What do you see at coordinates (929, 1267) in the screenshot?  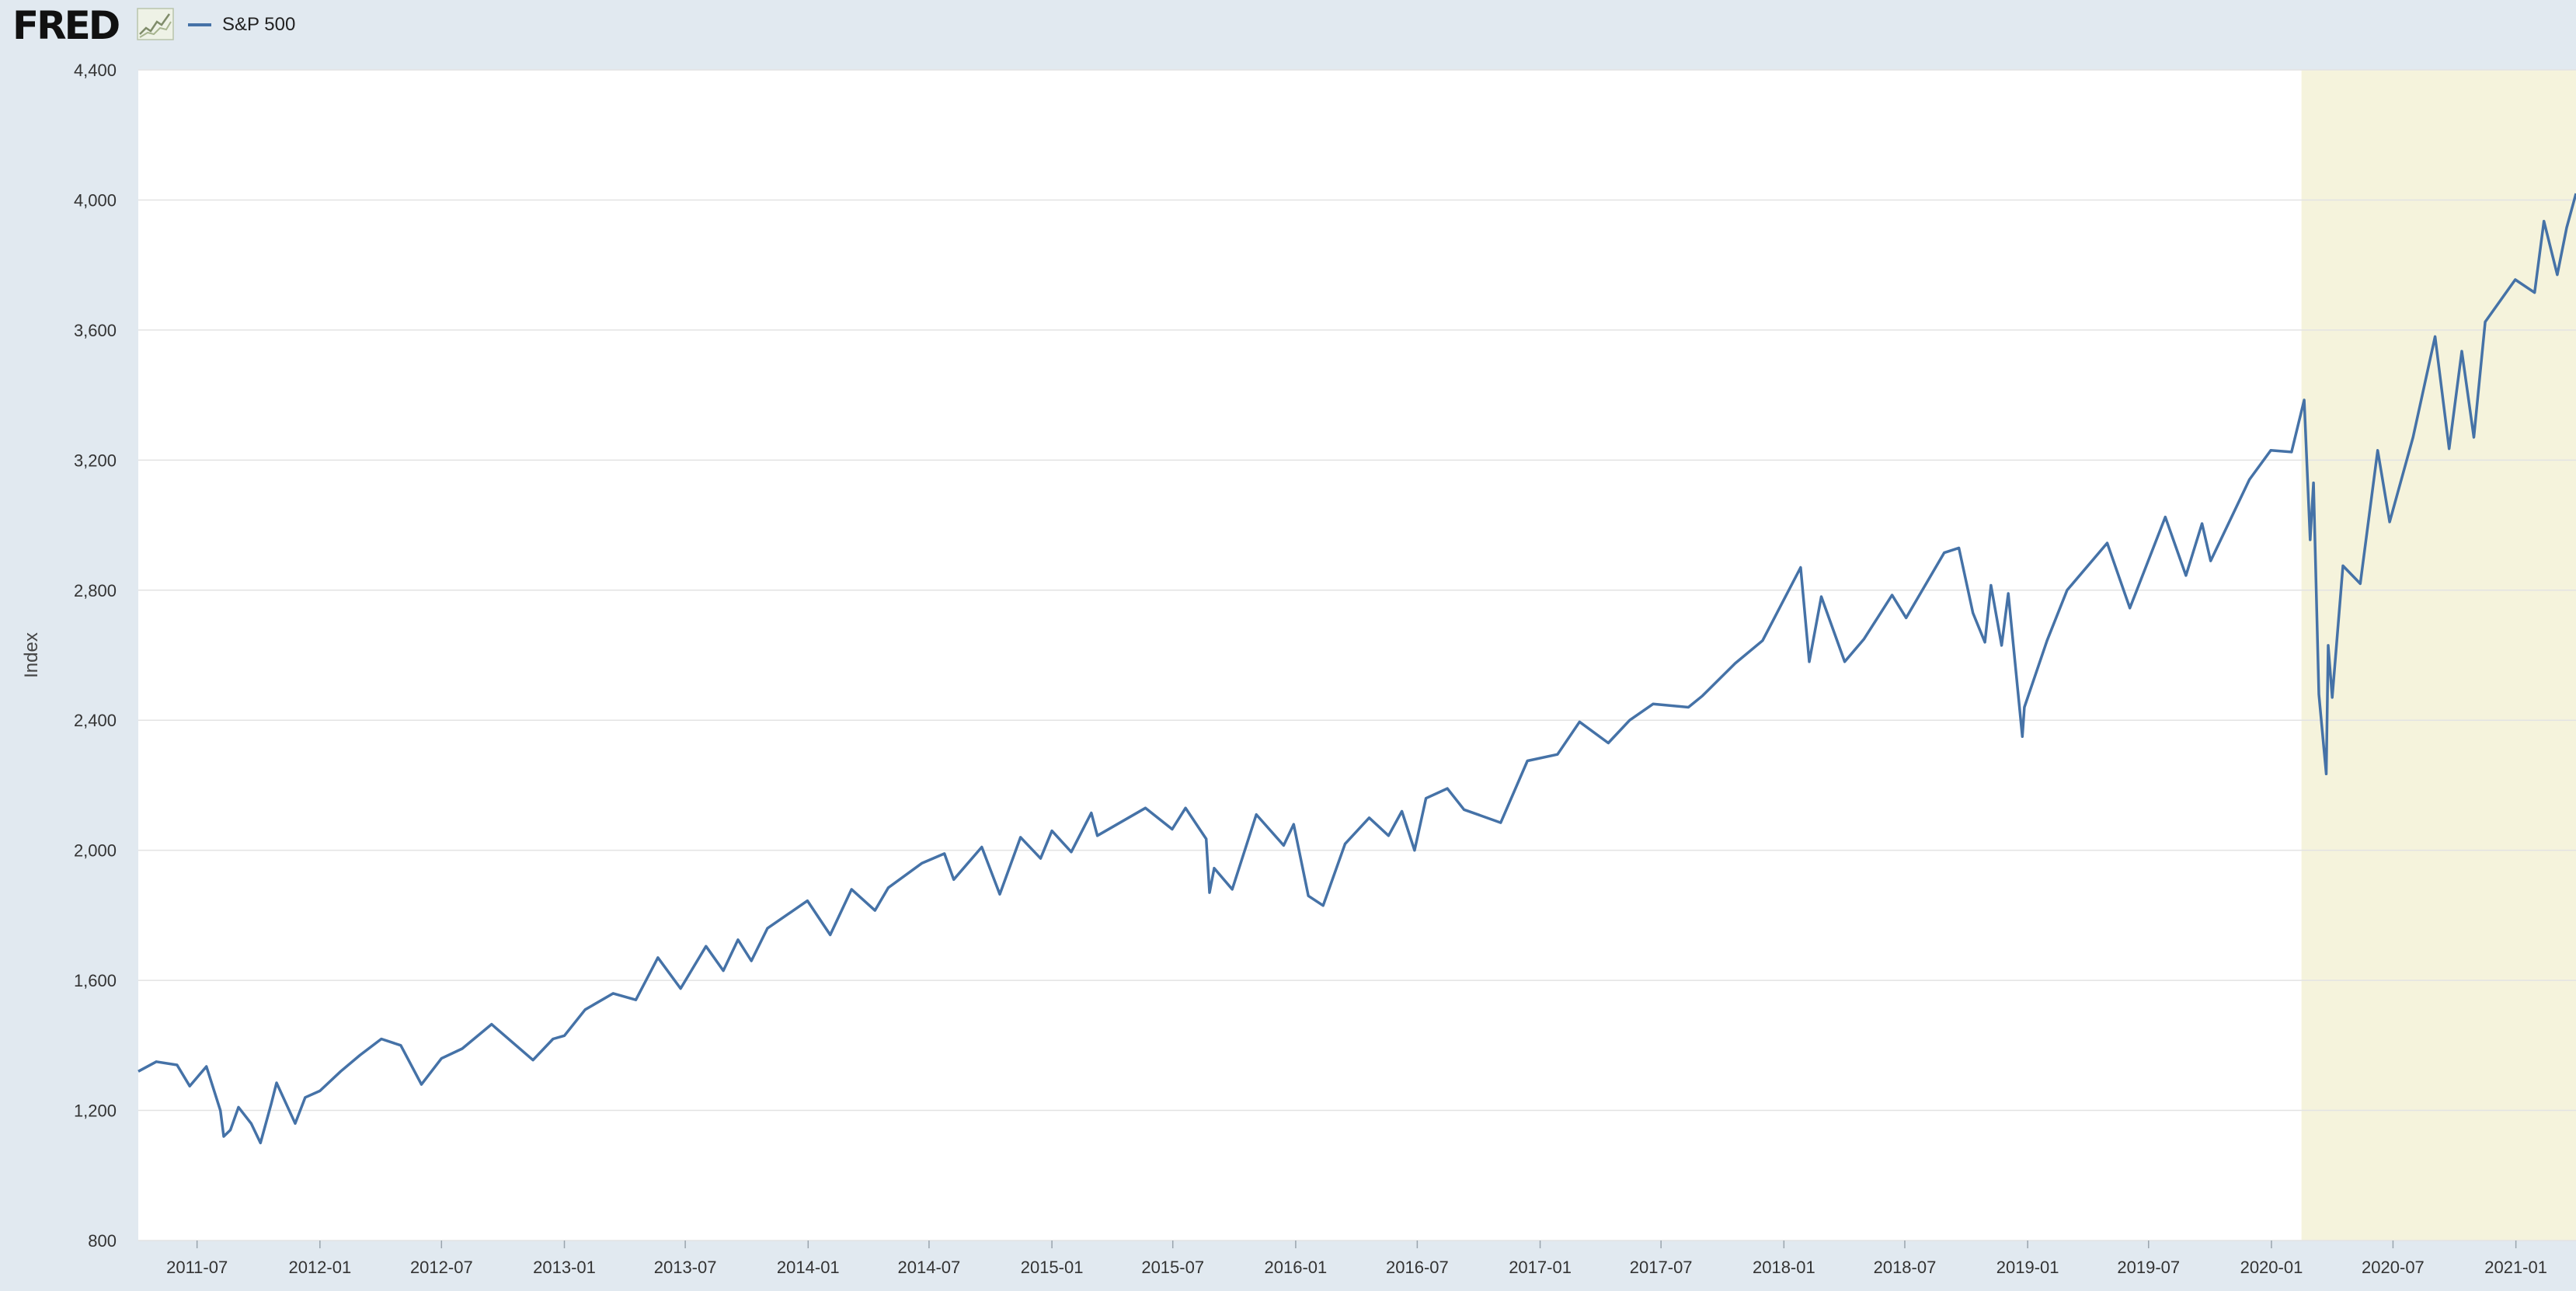 I see `x-tick-label: 2014-07` at bounding box center [929, 1267].